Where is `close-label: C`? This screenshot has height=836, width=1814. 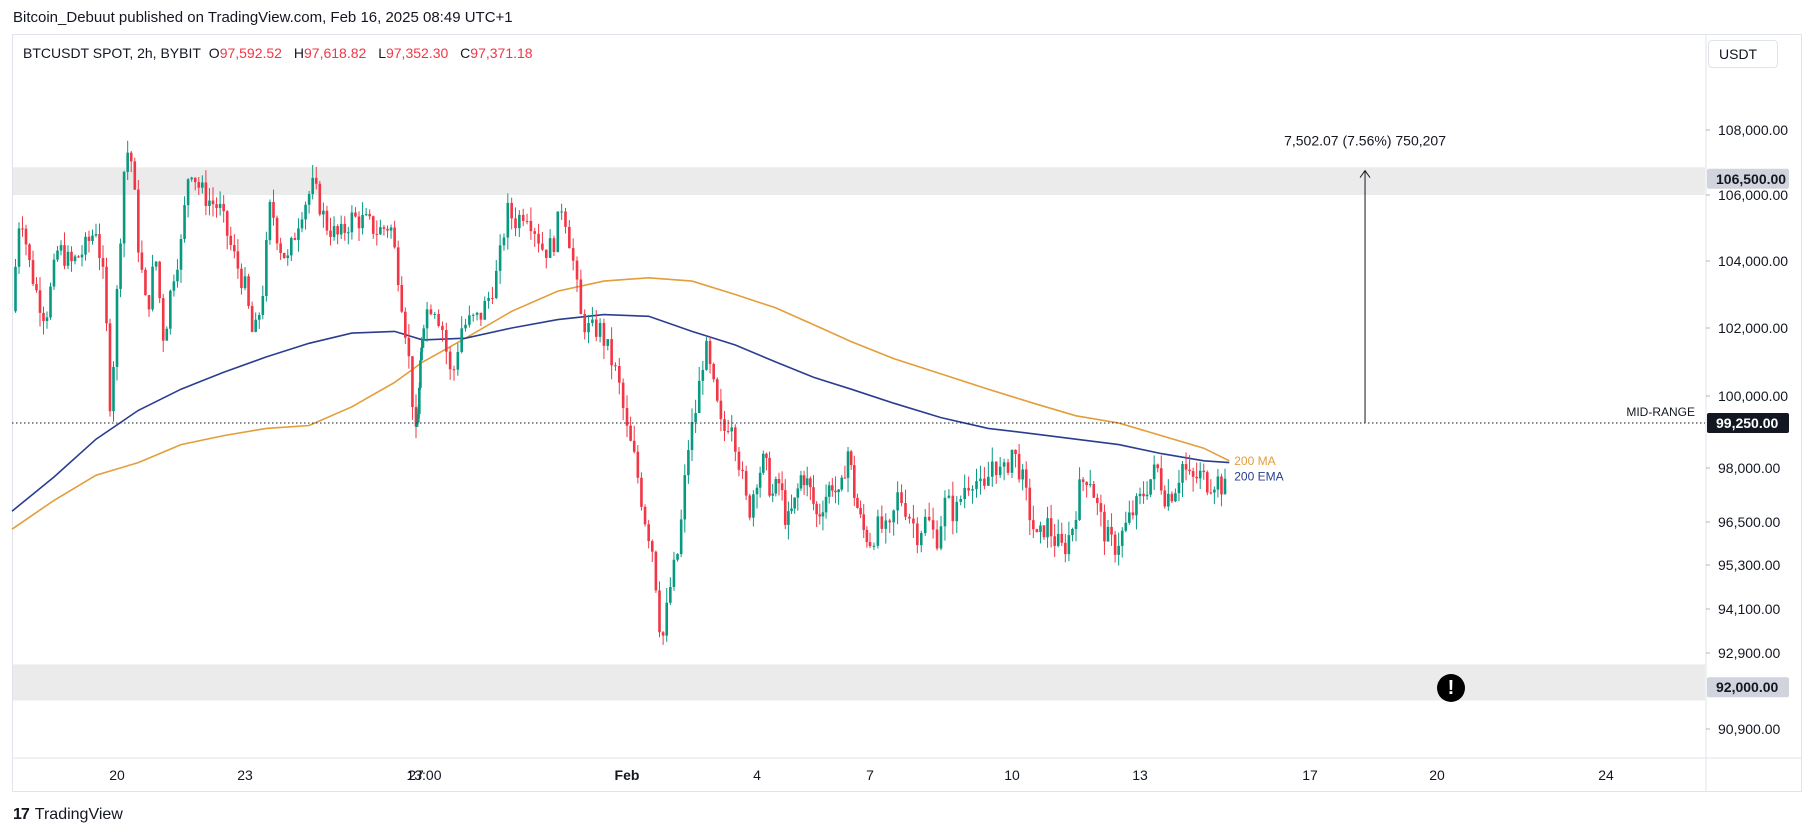
close-label: C is located at coordinates (465, 53).